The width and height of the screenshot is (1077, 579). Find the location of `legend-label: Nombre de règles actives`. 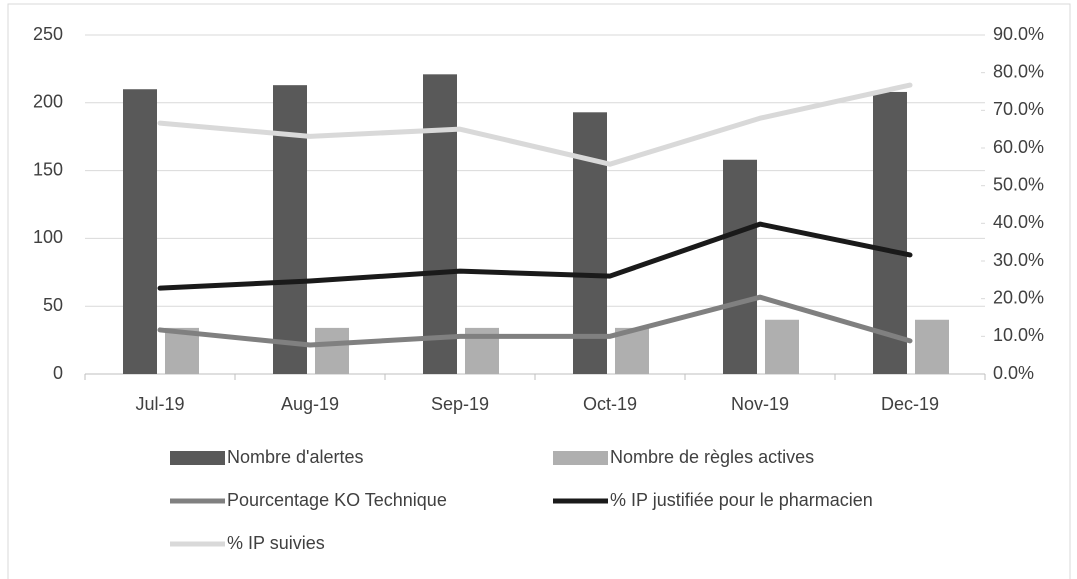

legend-label: Nombre de règles actives is located at coordinates (712, 457).